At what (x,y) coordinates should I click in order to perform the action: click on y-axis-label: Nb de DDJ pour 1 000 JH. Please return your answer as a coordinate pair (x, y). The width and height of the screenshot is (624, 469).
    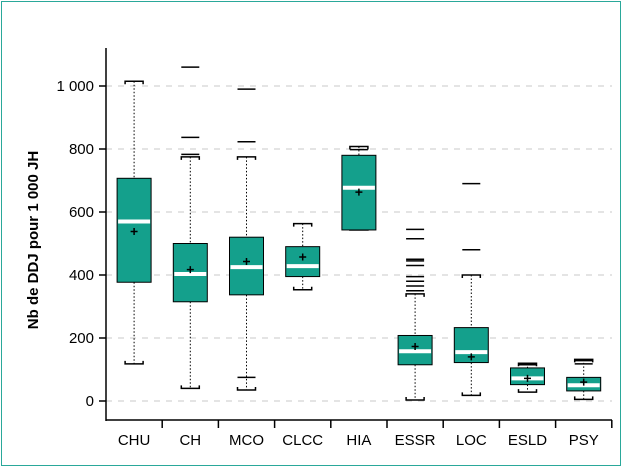
    Looking at the image, I should click on (33, 240).